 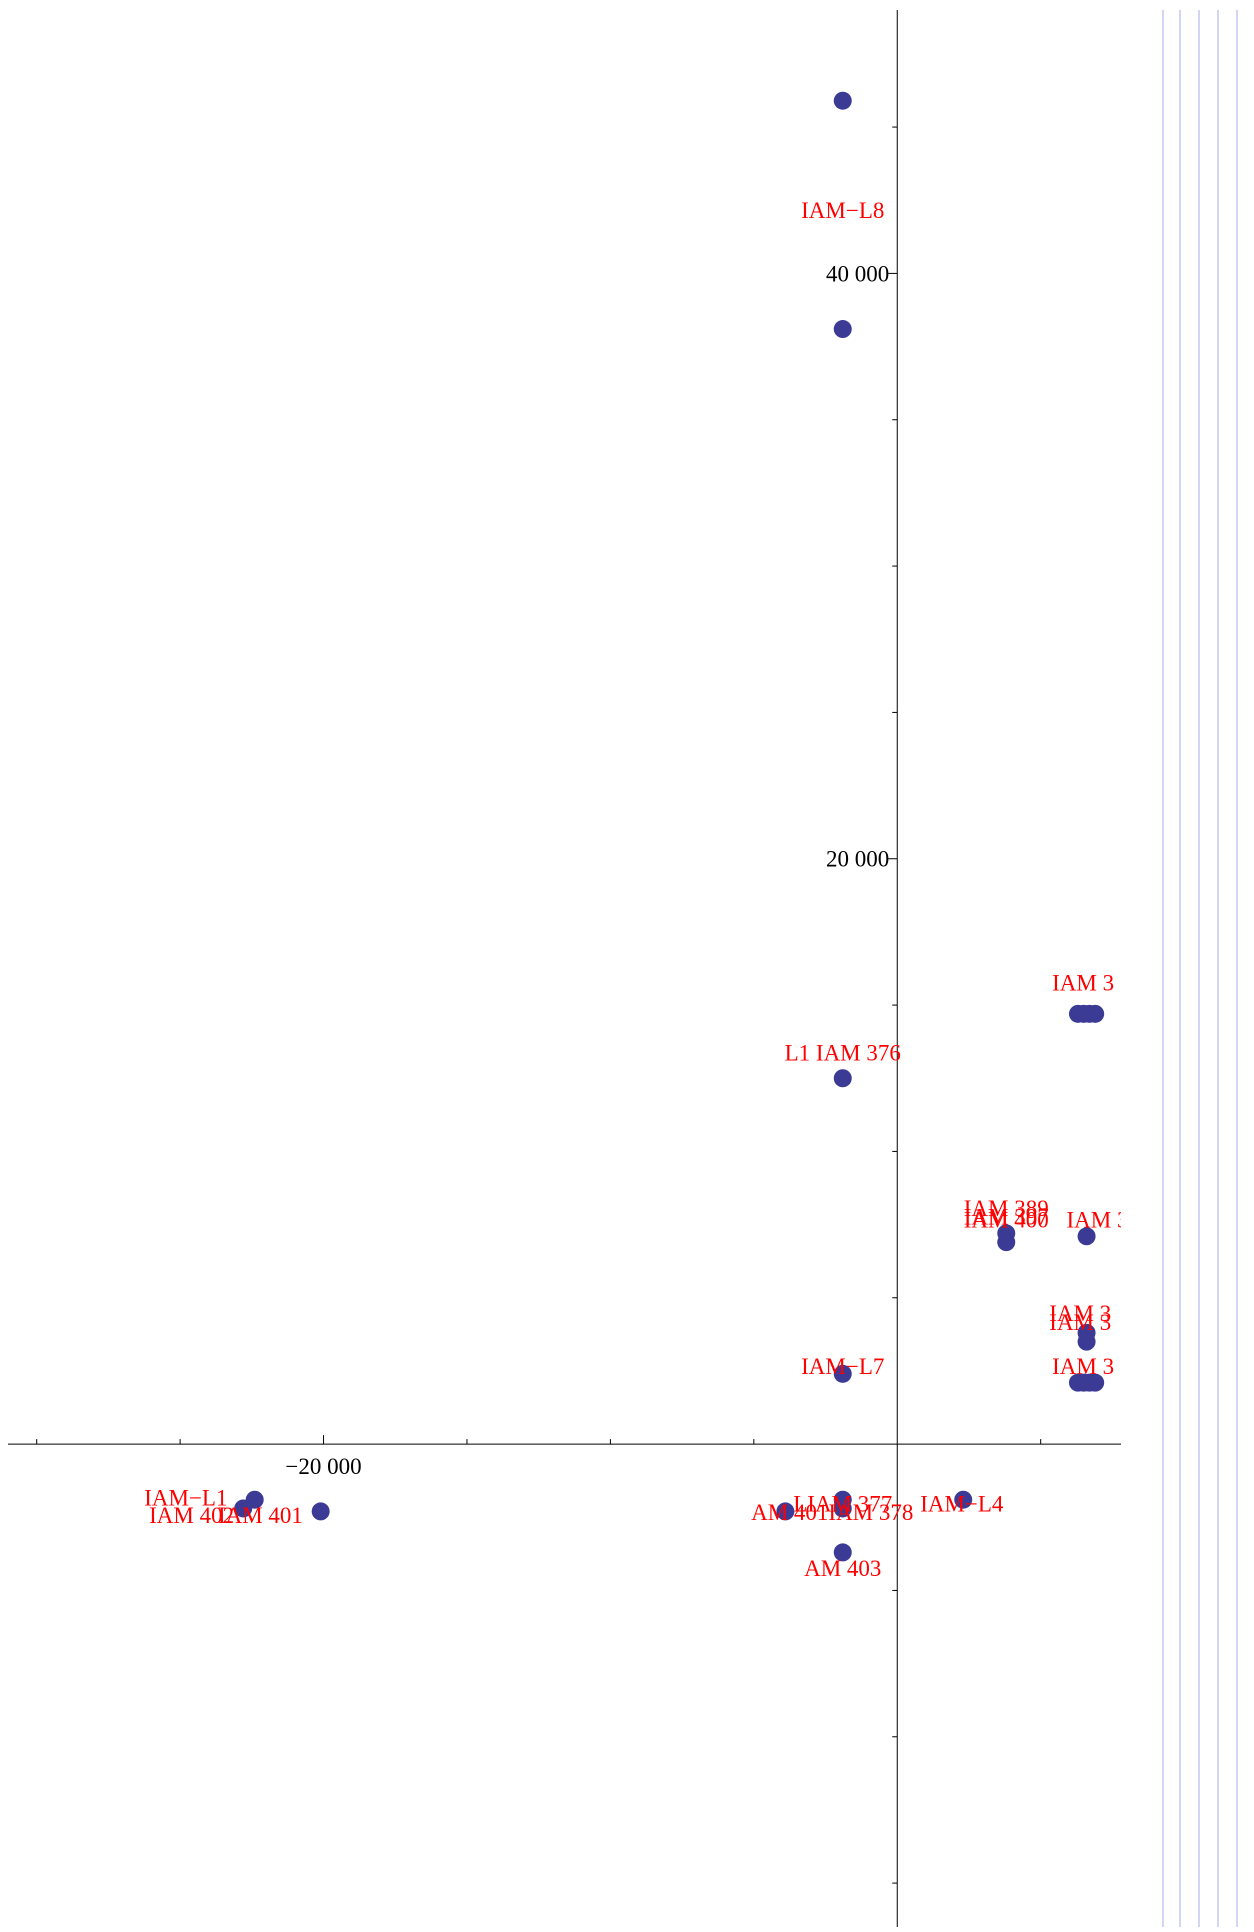 What do you see at coordinates (185, 1498) in the screenshot?
I see `point-label: IAM−L1` at bounding box center [185, 1498].